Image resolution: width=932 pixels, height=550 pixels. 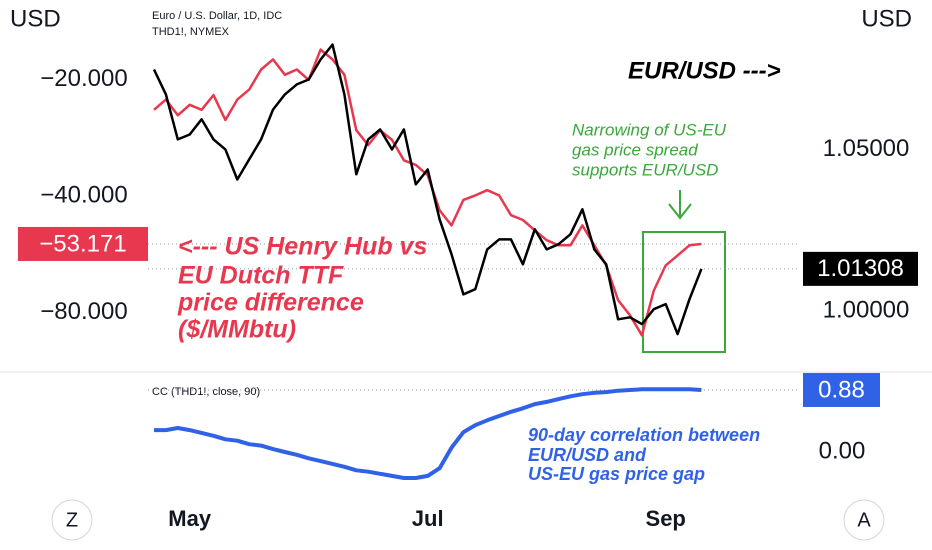 I want to click on last-value-label: −53.171, so click(x=82, y=243).